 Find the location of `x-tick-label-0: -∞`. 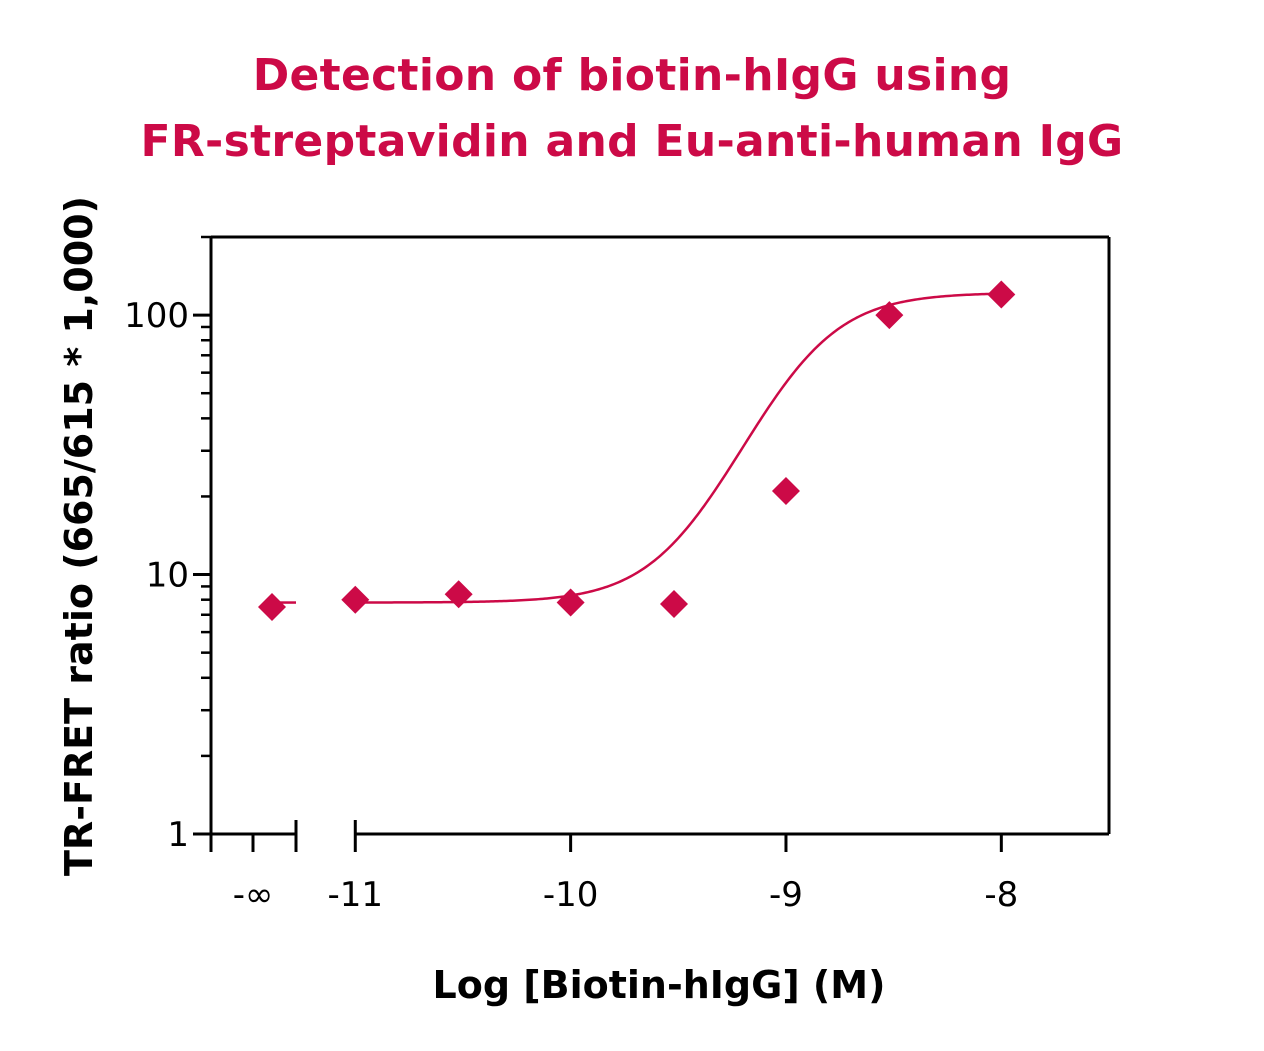

x-tick-label-0: -∞ is located at coordinates (253, 895).